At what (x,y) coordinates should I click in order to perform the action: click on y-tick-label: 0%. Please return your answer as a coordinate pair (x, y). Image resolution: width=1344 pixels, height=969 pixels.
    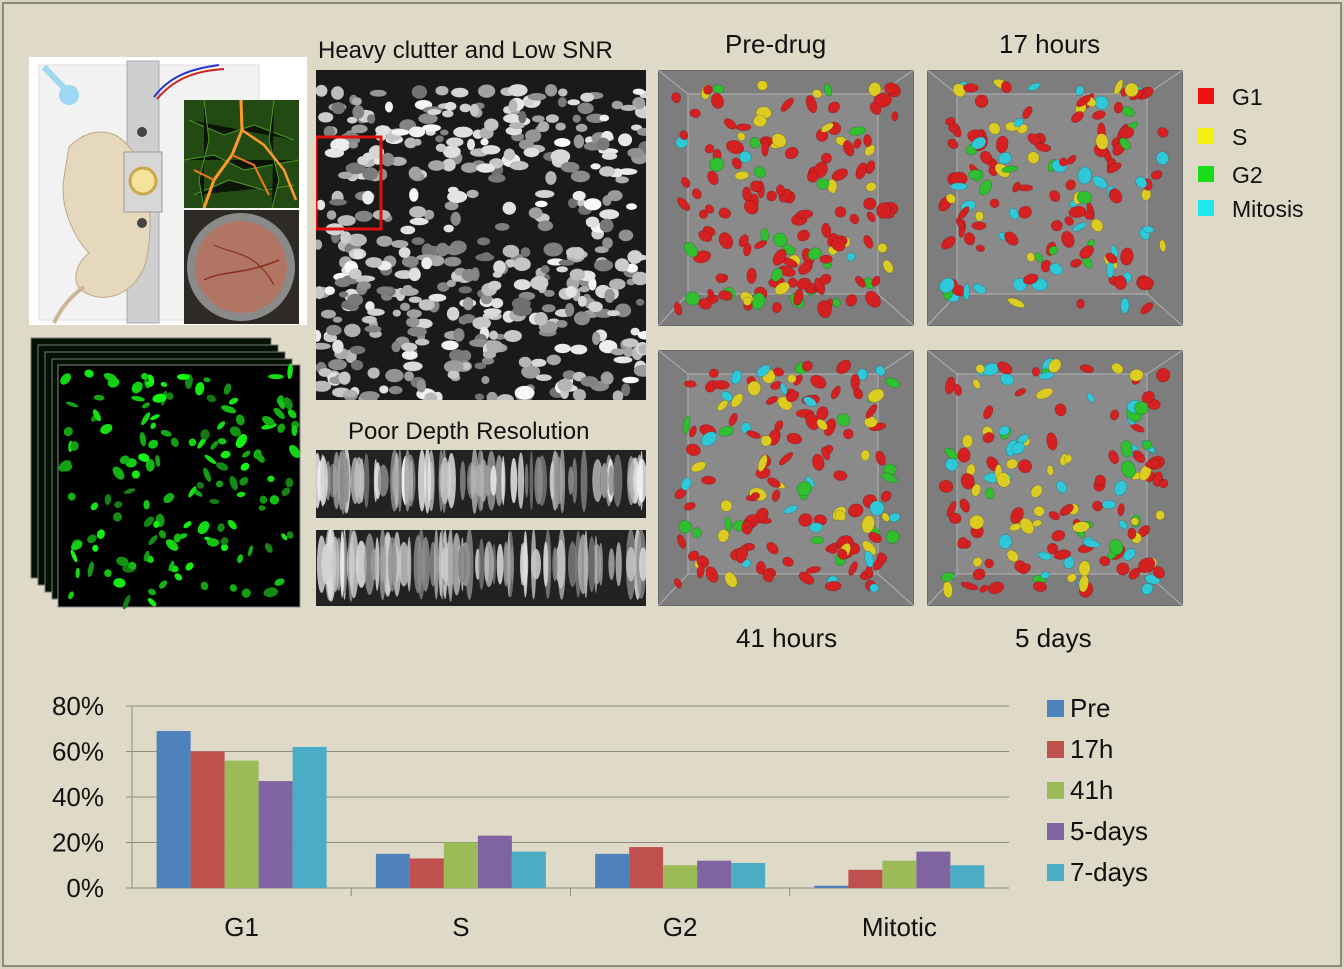
    Looking at the image, I should click on (85, 888).